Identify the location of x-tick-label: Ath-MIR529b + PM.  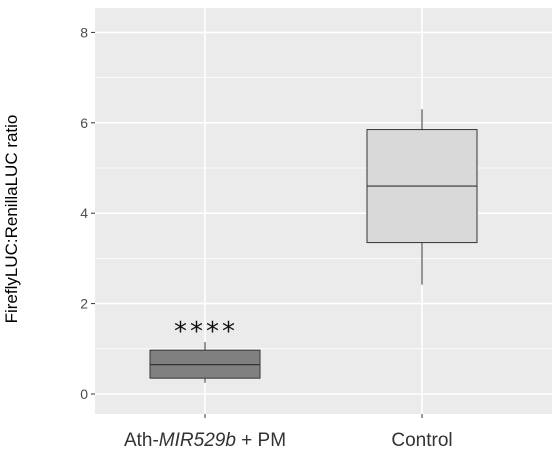
(205, 440).